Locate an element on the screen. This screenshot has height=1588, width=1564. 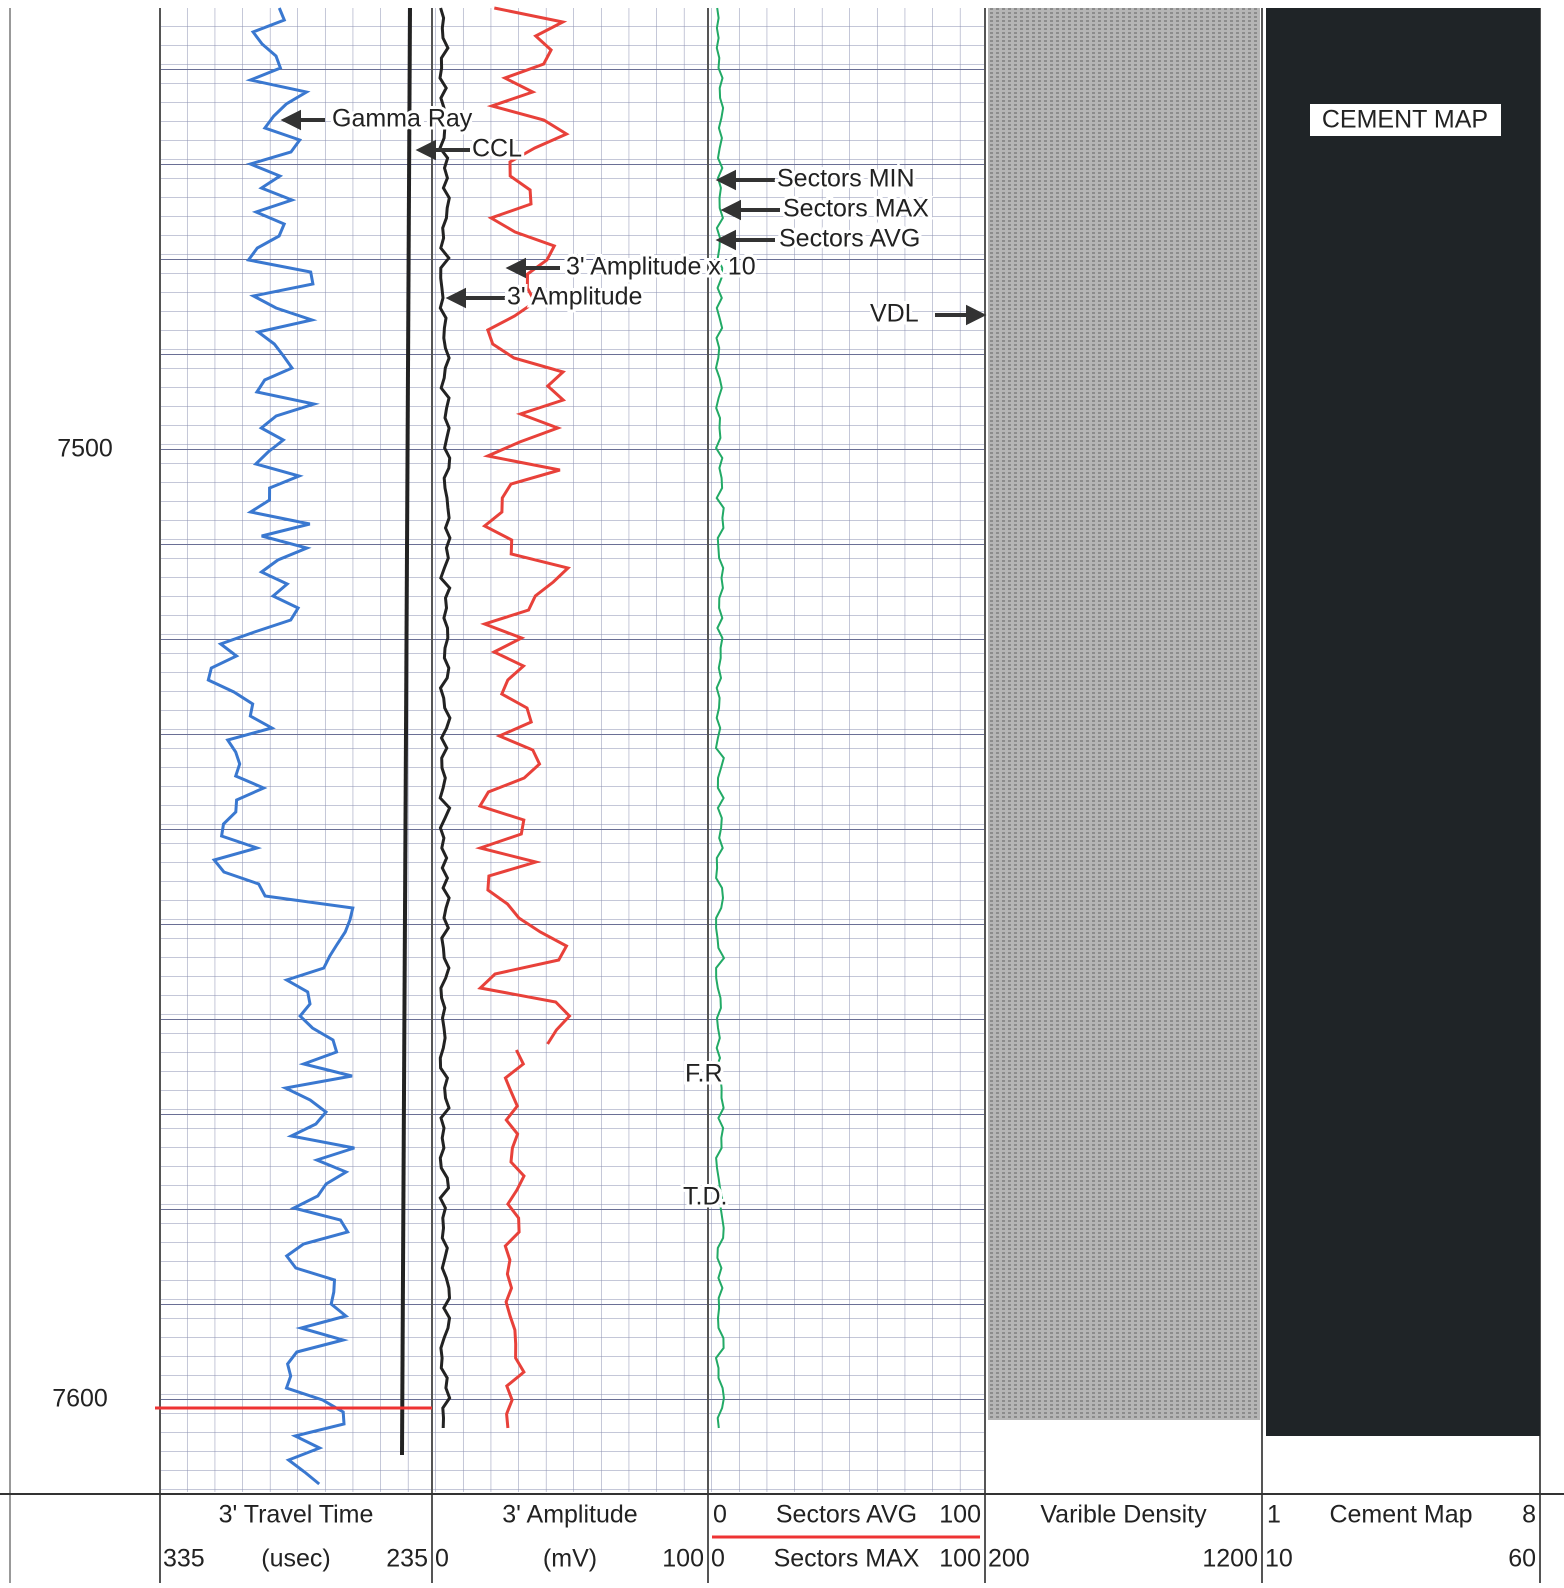
track-scale: 1 is located at coordinates (1274, 1515).